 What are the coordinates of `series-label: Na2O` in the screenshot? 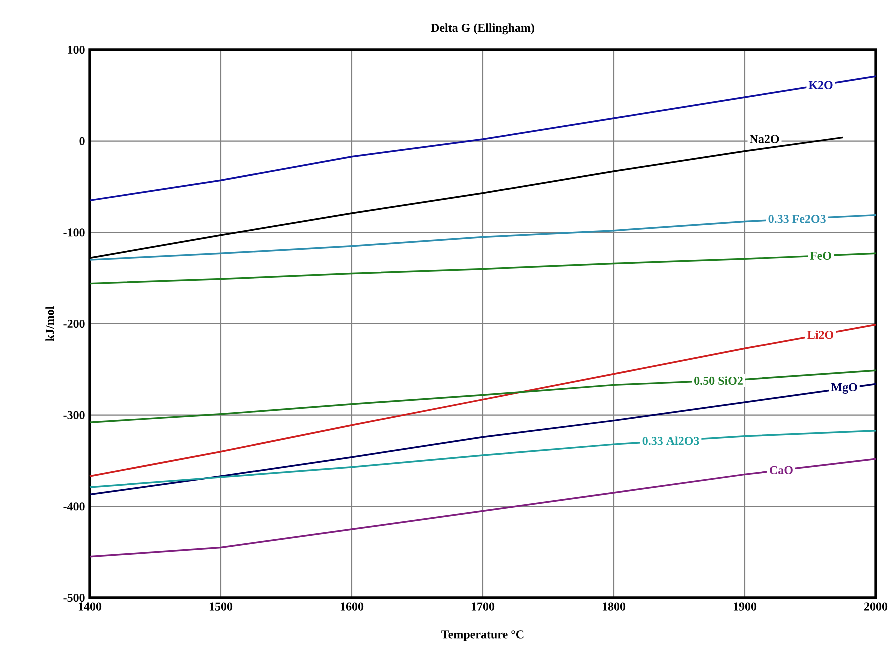 It's located at (765, 139).